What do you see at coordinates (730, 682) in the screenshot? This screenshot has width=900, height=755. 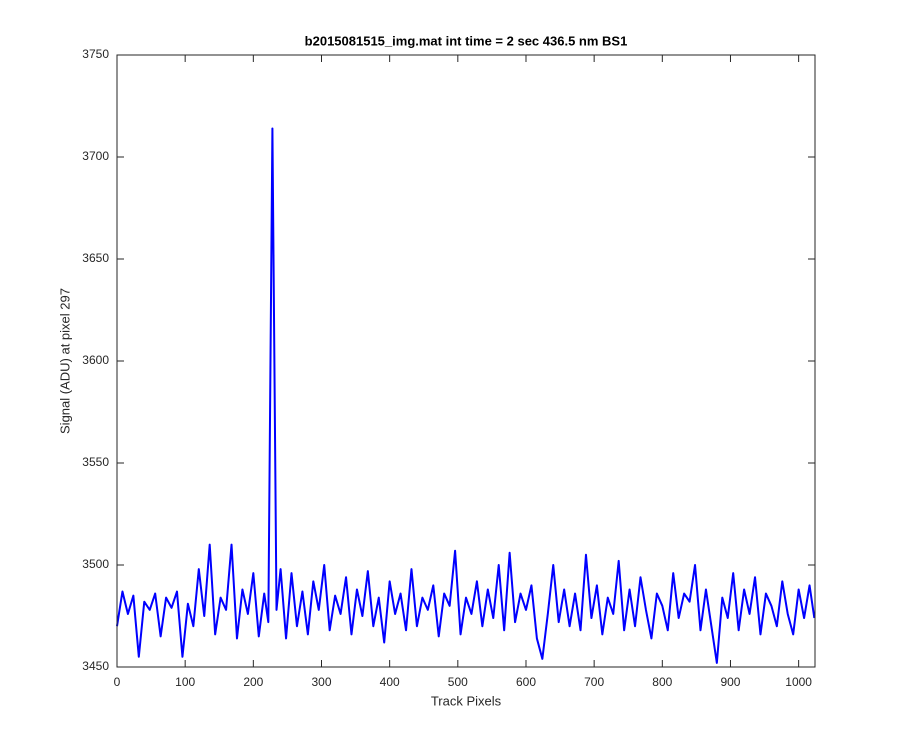 I see `x-tick-label: 900` at bounding box center [730, 682].